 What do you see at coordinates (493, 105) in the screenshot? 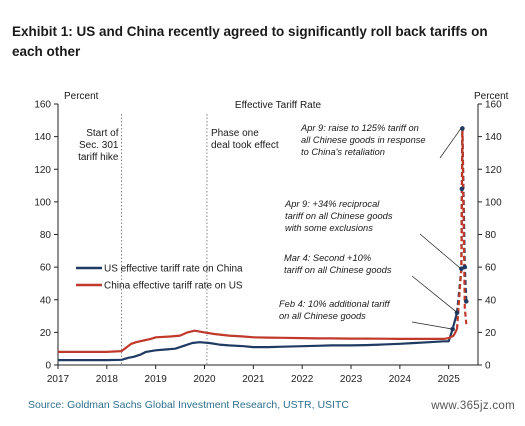
I see `y-tick-label-right: 160` at bounding box center [493, 105].